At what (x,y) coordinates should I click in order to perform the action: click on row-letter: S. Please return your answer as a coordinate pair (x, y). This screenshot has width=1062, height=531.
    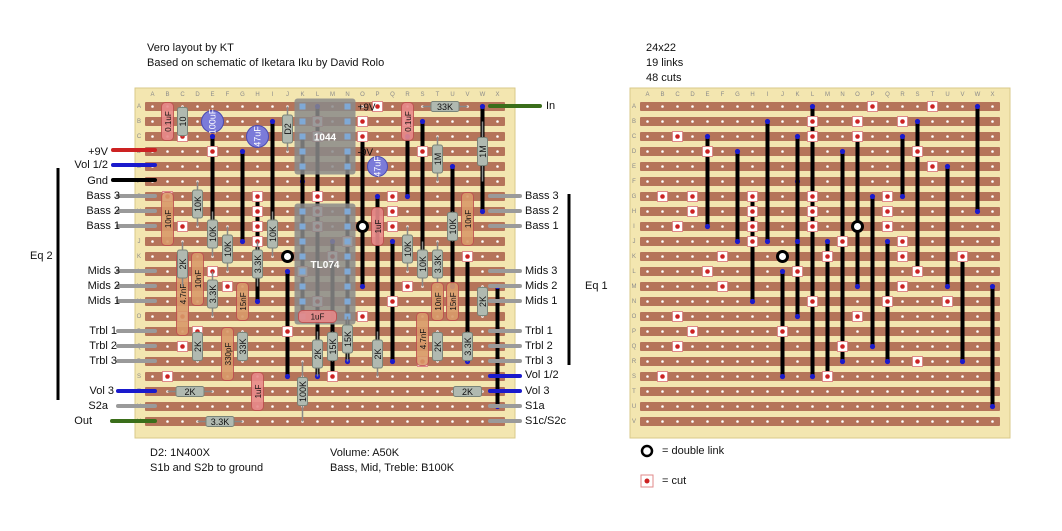
    Looking at the image, I should click on (634, 377).